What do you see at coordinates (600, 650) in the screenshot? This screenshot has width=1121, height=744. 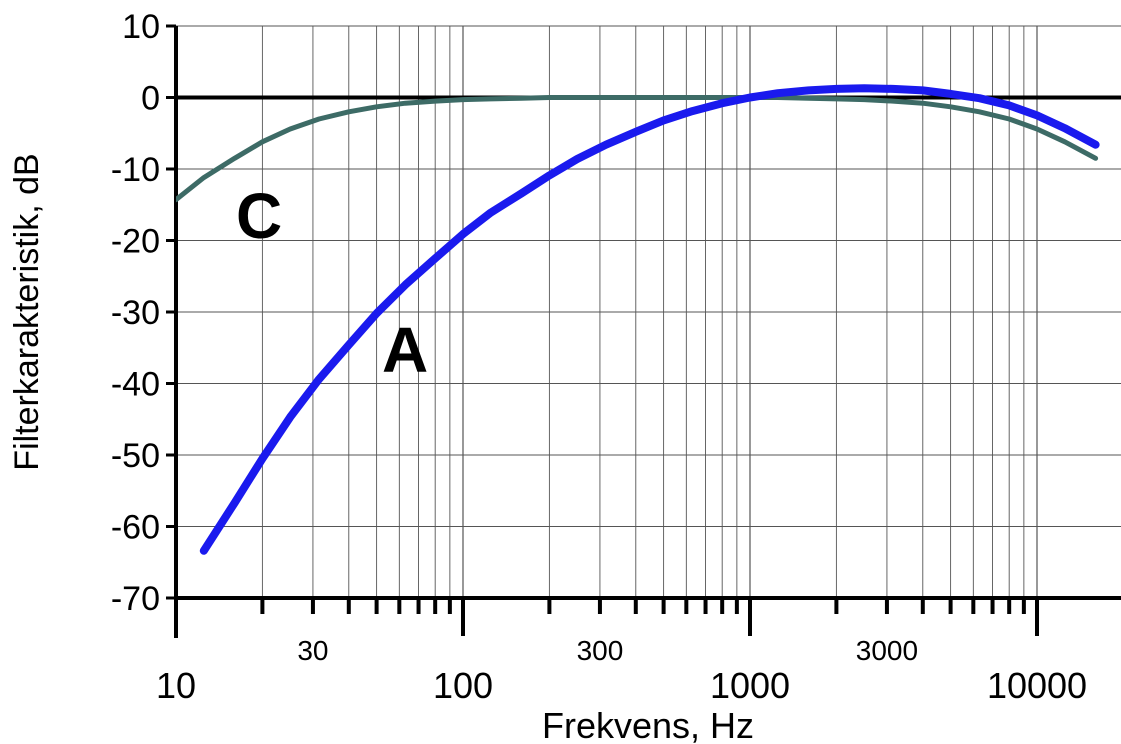 I see `x-tick-label-minor: 300` at bounding box center [600, 650].